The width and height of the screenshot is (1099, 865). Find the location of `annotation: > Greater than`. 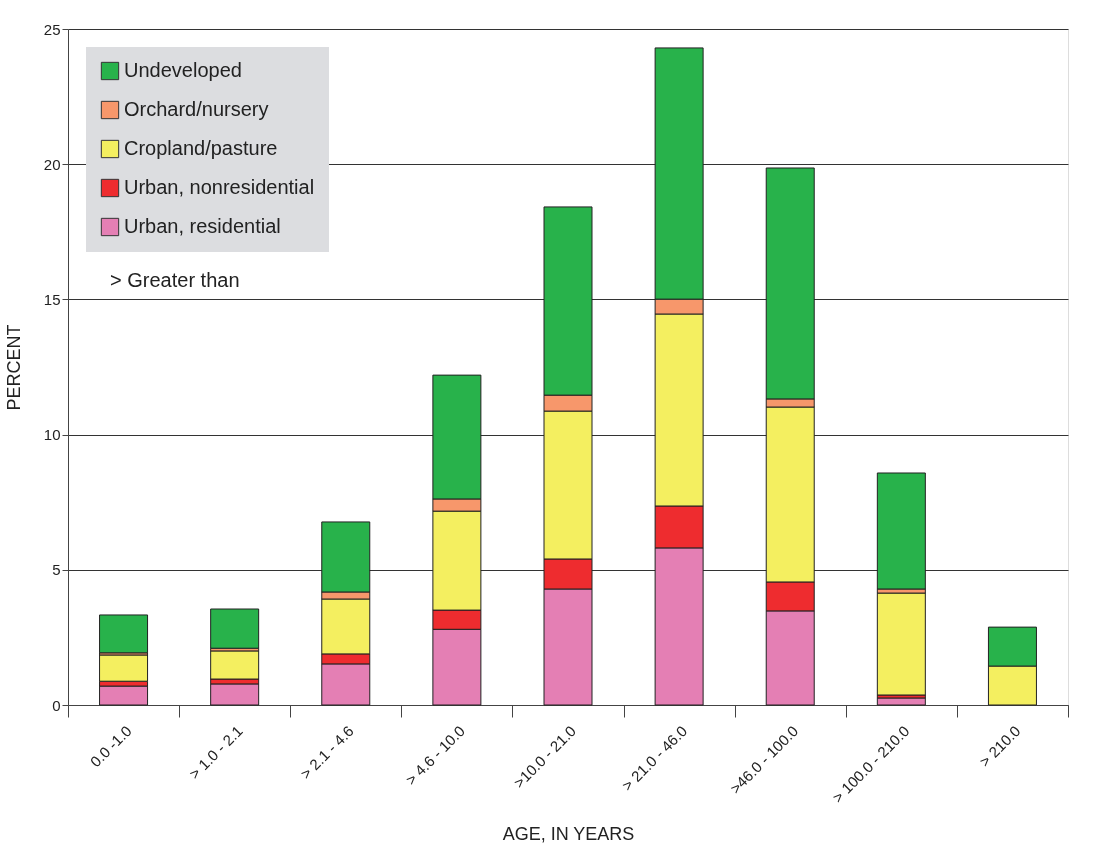

annotation: > Greater than is located at coordinates (175, 280).